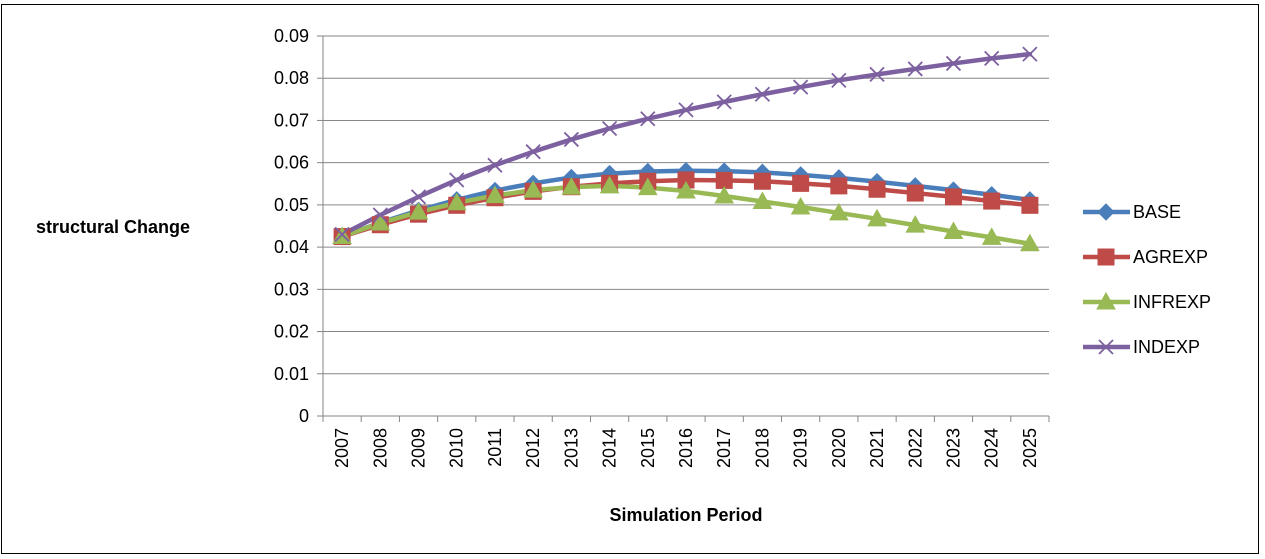 This screenshot has width=1265, height=559. I want to click on legend-item-agrexp: AGREXP, so click(1145, 257).